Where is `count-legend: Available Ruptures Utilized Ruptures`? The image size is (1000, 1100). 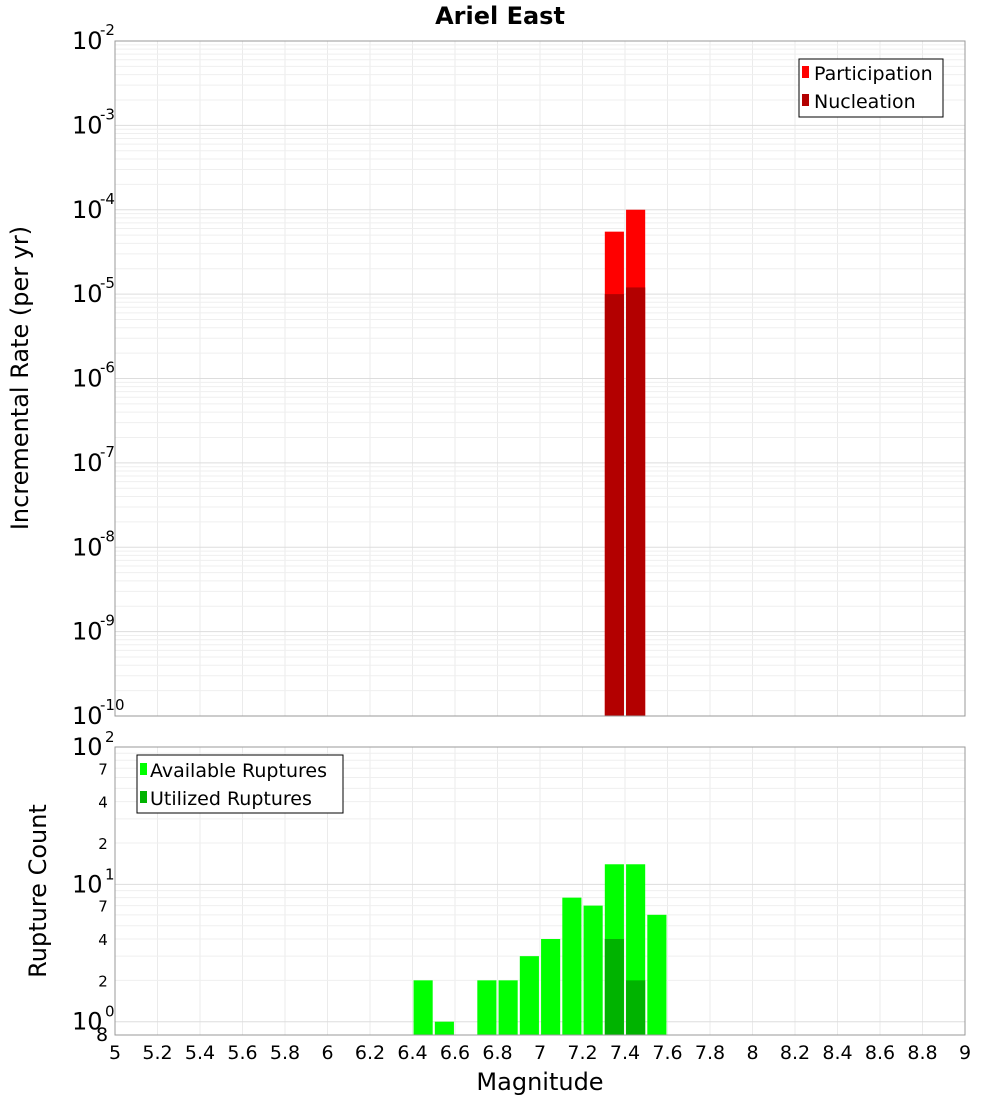 count-legend: Available Ruptures Utilized Ruptures is located at coordinates (240, 784).